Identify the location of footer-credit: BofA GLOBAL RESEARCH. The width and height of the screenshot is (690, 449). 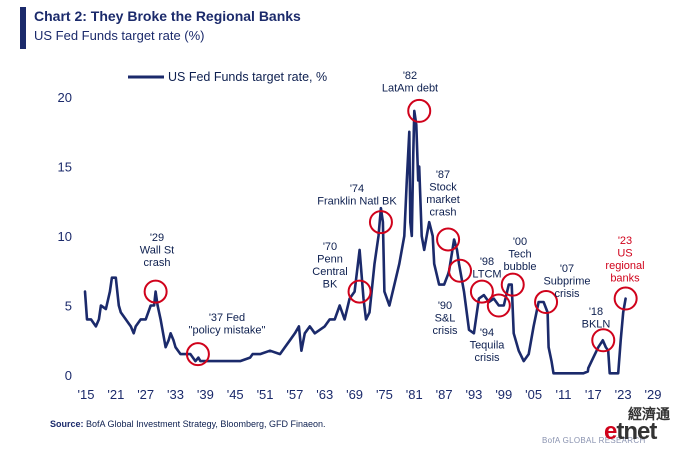
(594, 440).